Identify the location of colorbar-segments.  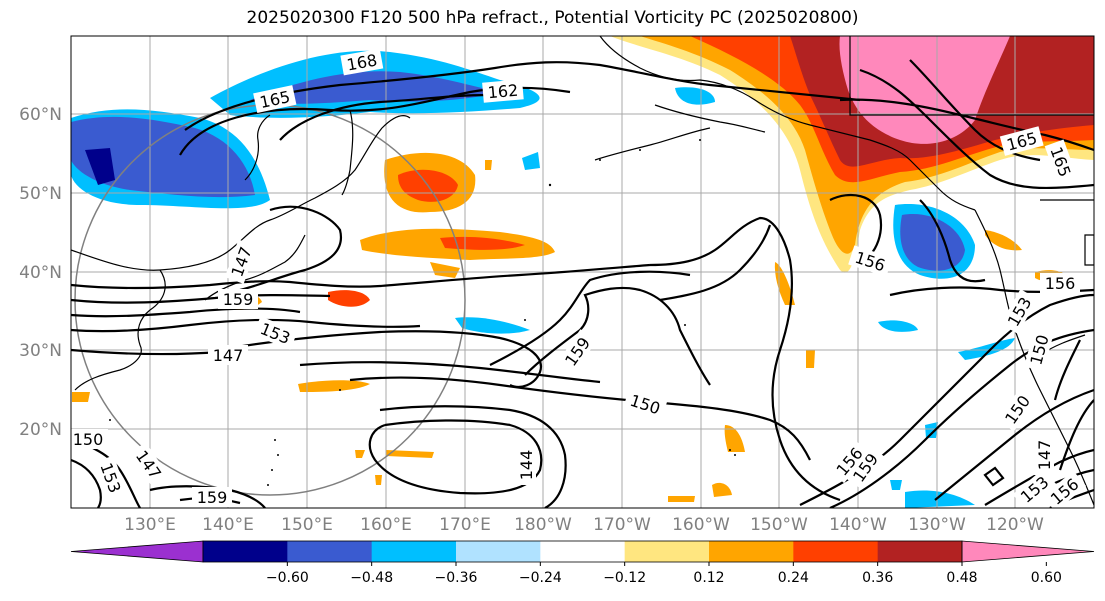
(582, 551).